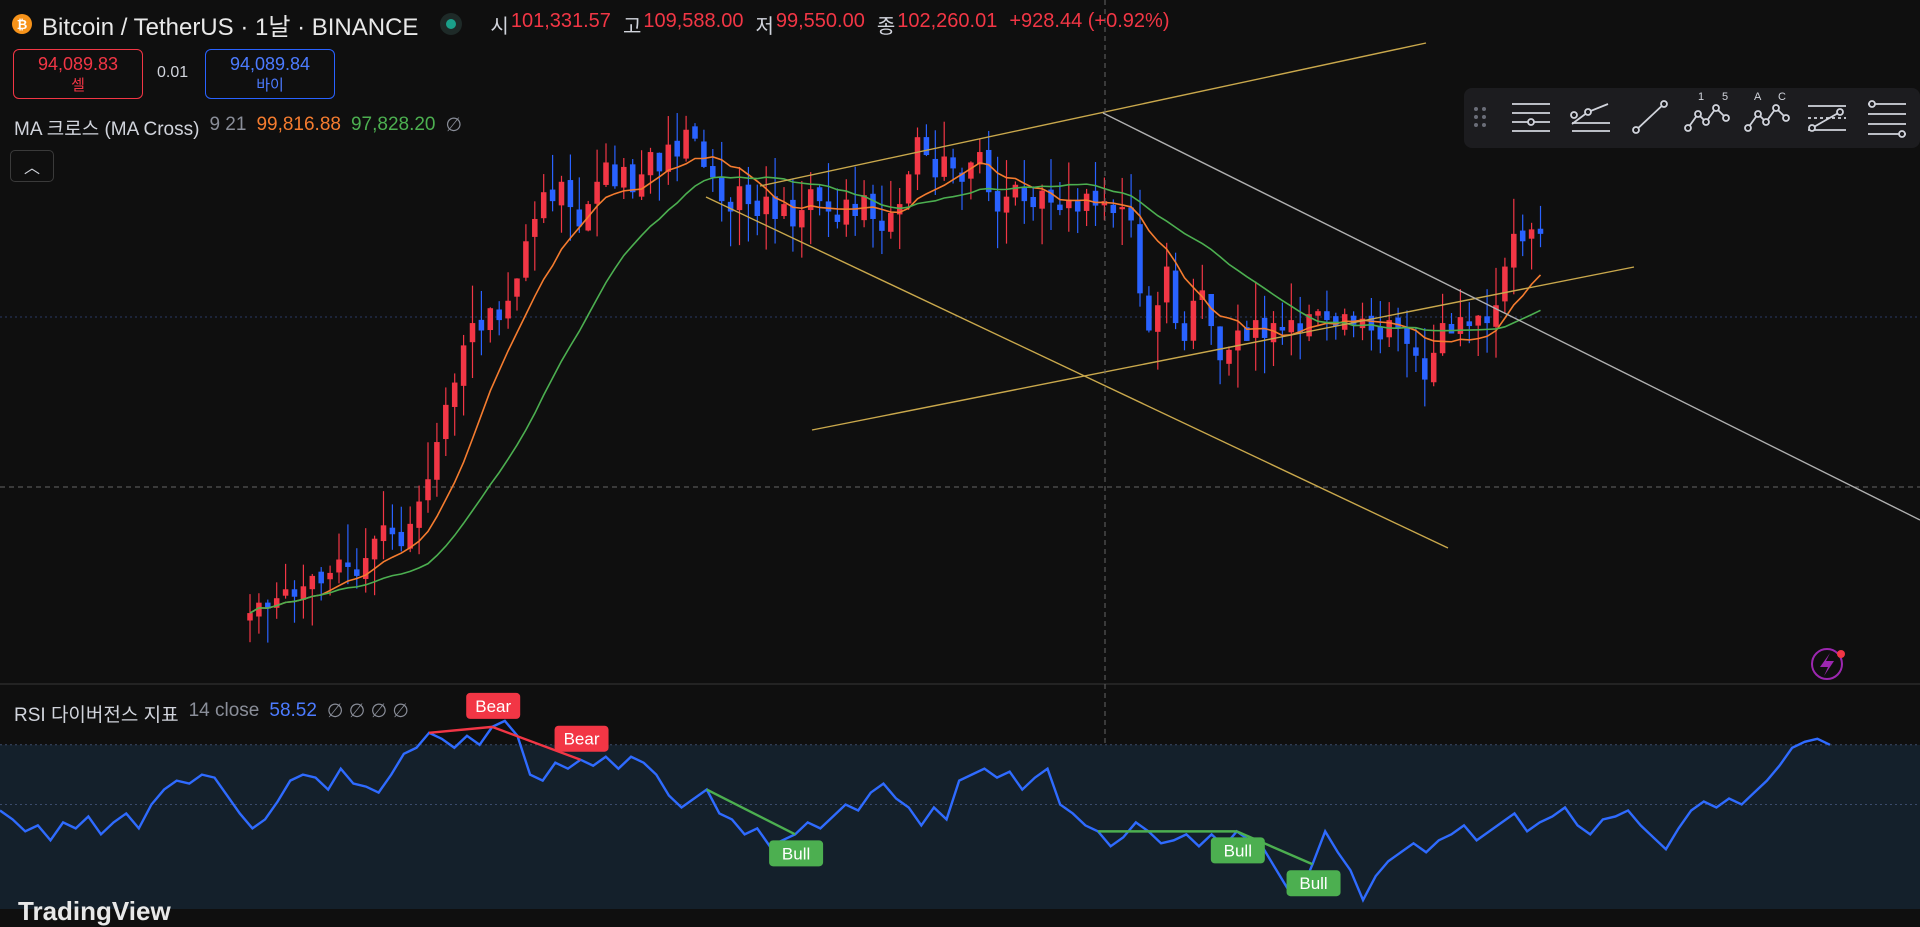 This screenshot has height=927, width=1920. I want to click on lightning-icon, so click(1827, 664).